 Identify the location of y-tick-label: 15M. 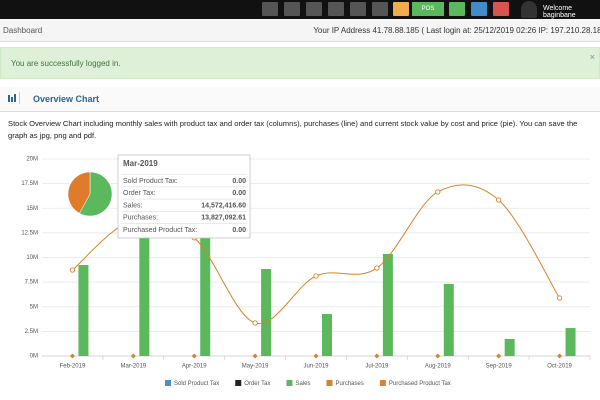
(32, 209).